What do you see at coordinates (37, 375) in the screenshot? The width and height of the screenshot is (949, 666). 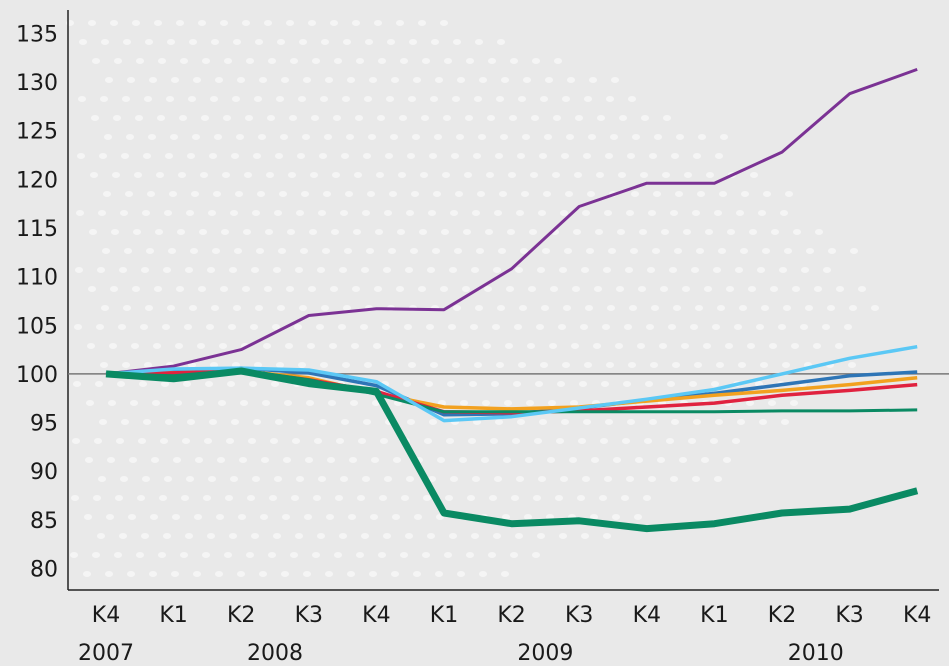 I see `y-tick-label: 100` at bounding box center [37, 375].